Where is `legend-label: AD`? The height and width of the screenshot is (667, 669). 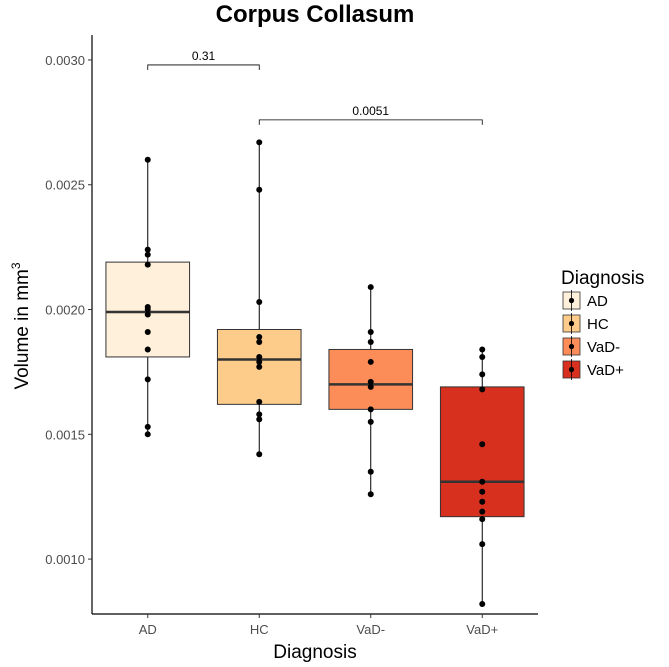
legend-label: AD is located at coordinates (597, 301).